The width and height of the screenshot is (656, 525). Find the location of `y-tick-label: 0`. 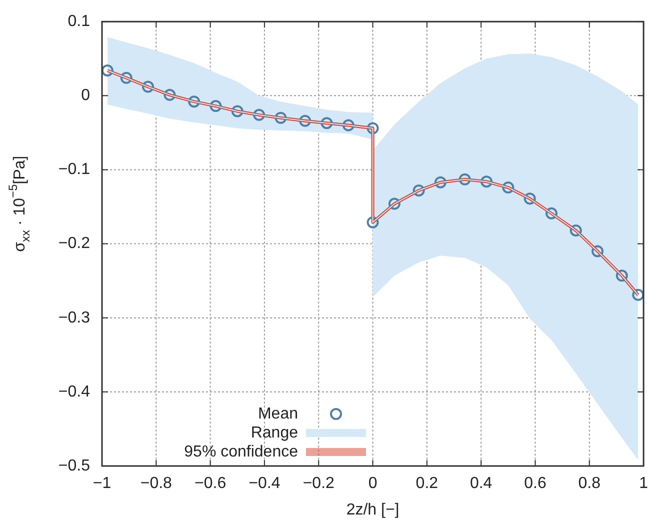

y-tick-label: 0 is located at coordinates (85, 95).